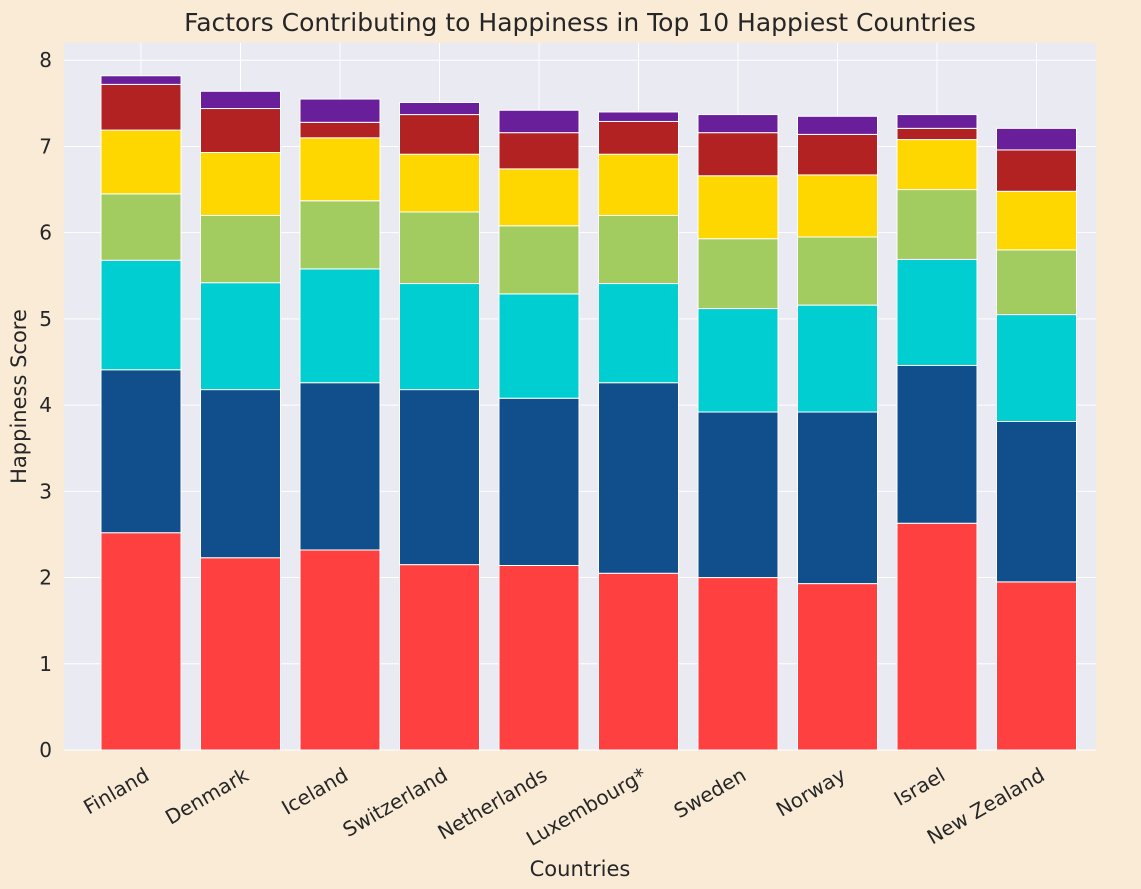  Describe the element at coordinates (395, 802) in the screenshot. I see `x-tick-label: Switzerland` at that location.